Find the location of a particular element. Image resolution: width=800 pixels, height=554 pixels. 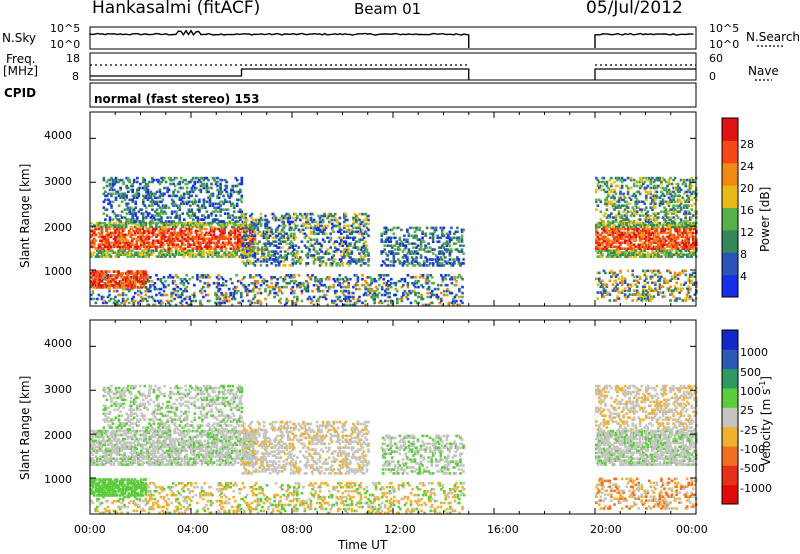

freq-tick-bottom: 8 is located at coordinates (75, 76).